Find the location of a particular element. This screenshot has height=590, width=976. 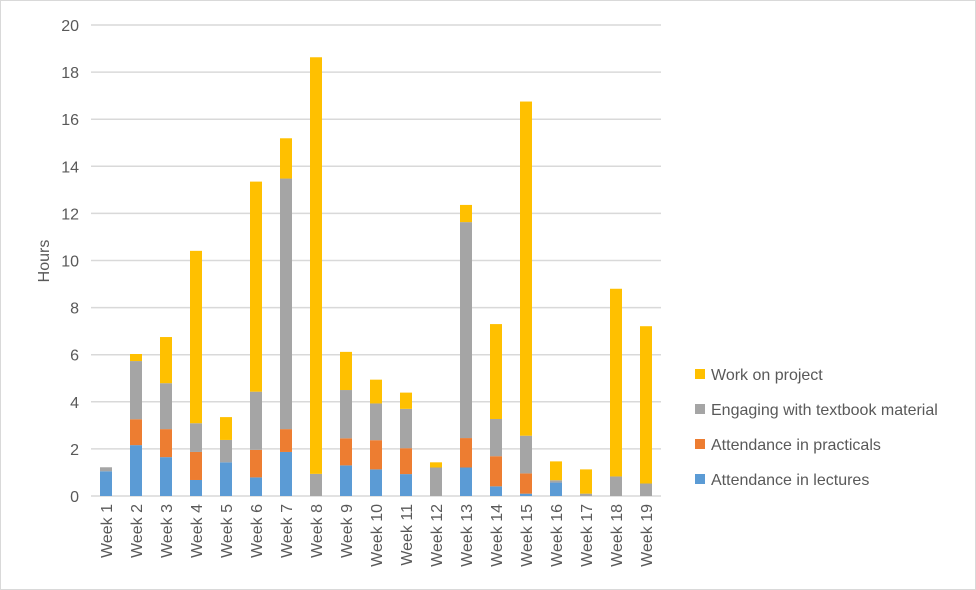

x-tick-label: Week 5 is located at coordinates (227, 531).